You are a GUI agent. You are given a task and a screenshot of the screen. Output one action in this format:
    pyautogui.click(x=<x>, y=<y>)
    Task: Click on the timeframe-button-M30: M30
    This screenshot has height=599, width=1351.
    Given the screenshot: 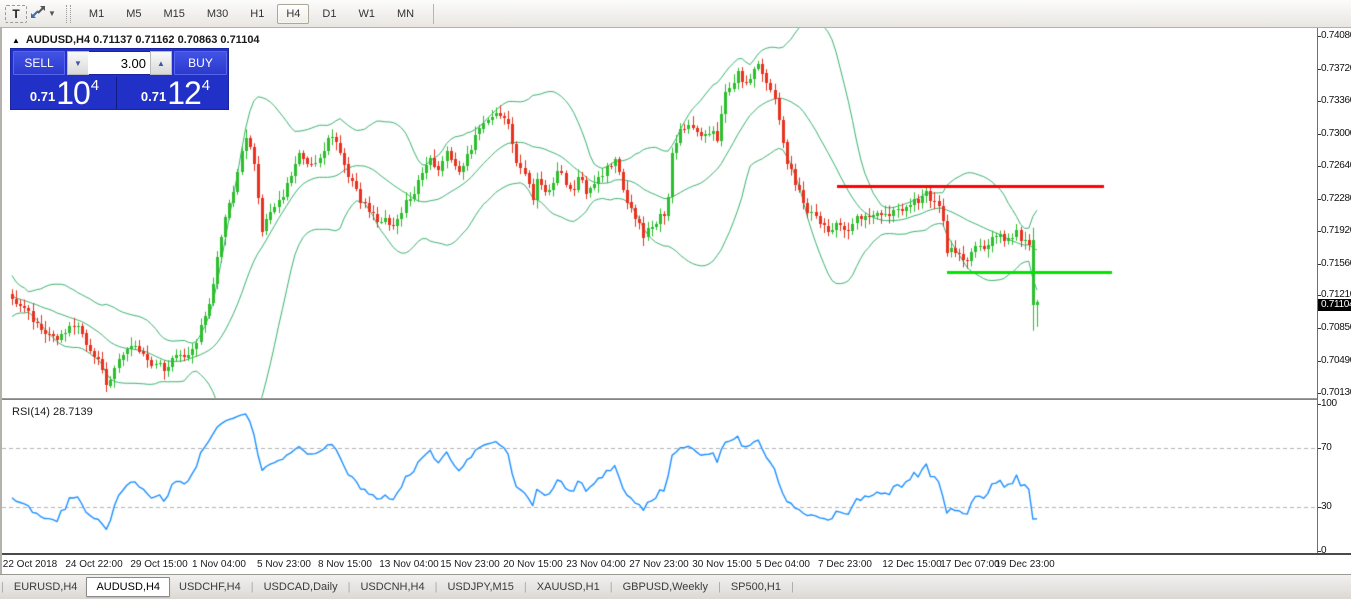 What is the action you would take?
    pyautogui.click(x=217, y=13)
    